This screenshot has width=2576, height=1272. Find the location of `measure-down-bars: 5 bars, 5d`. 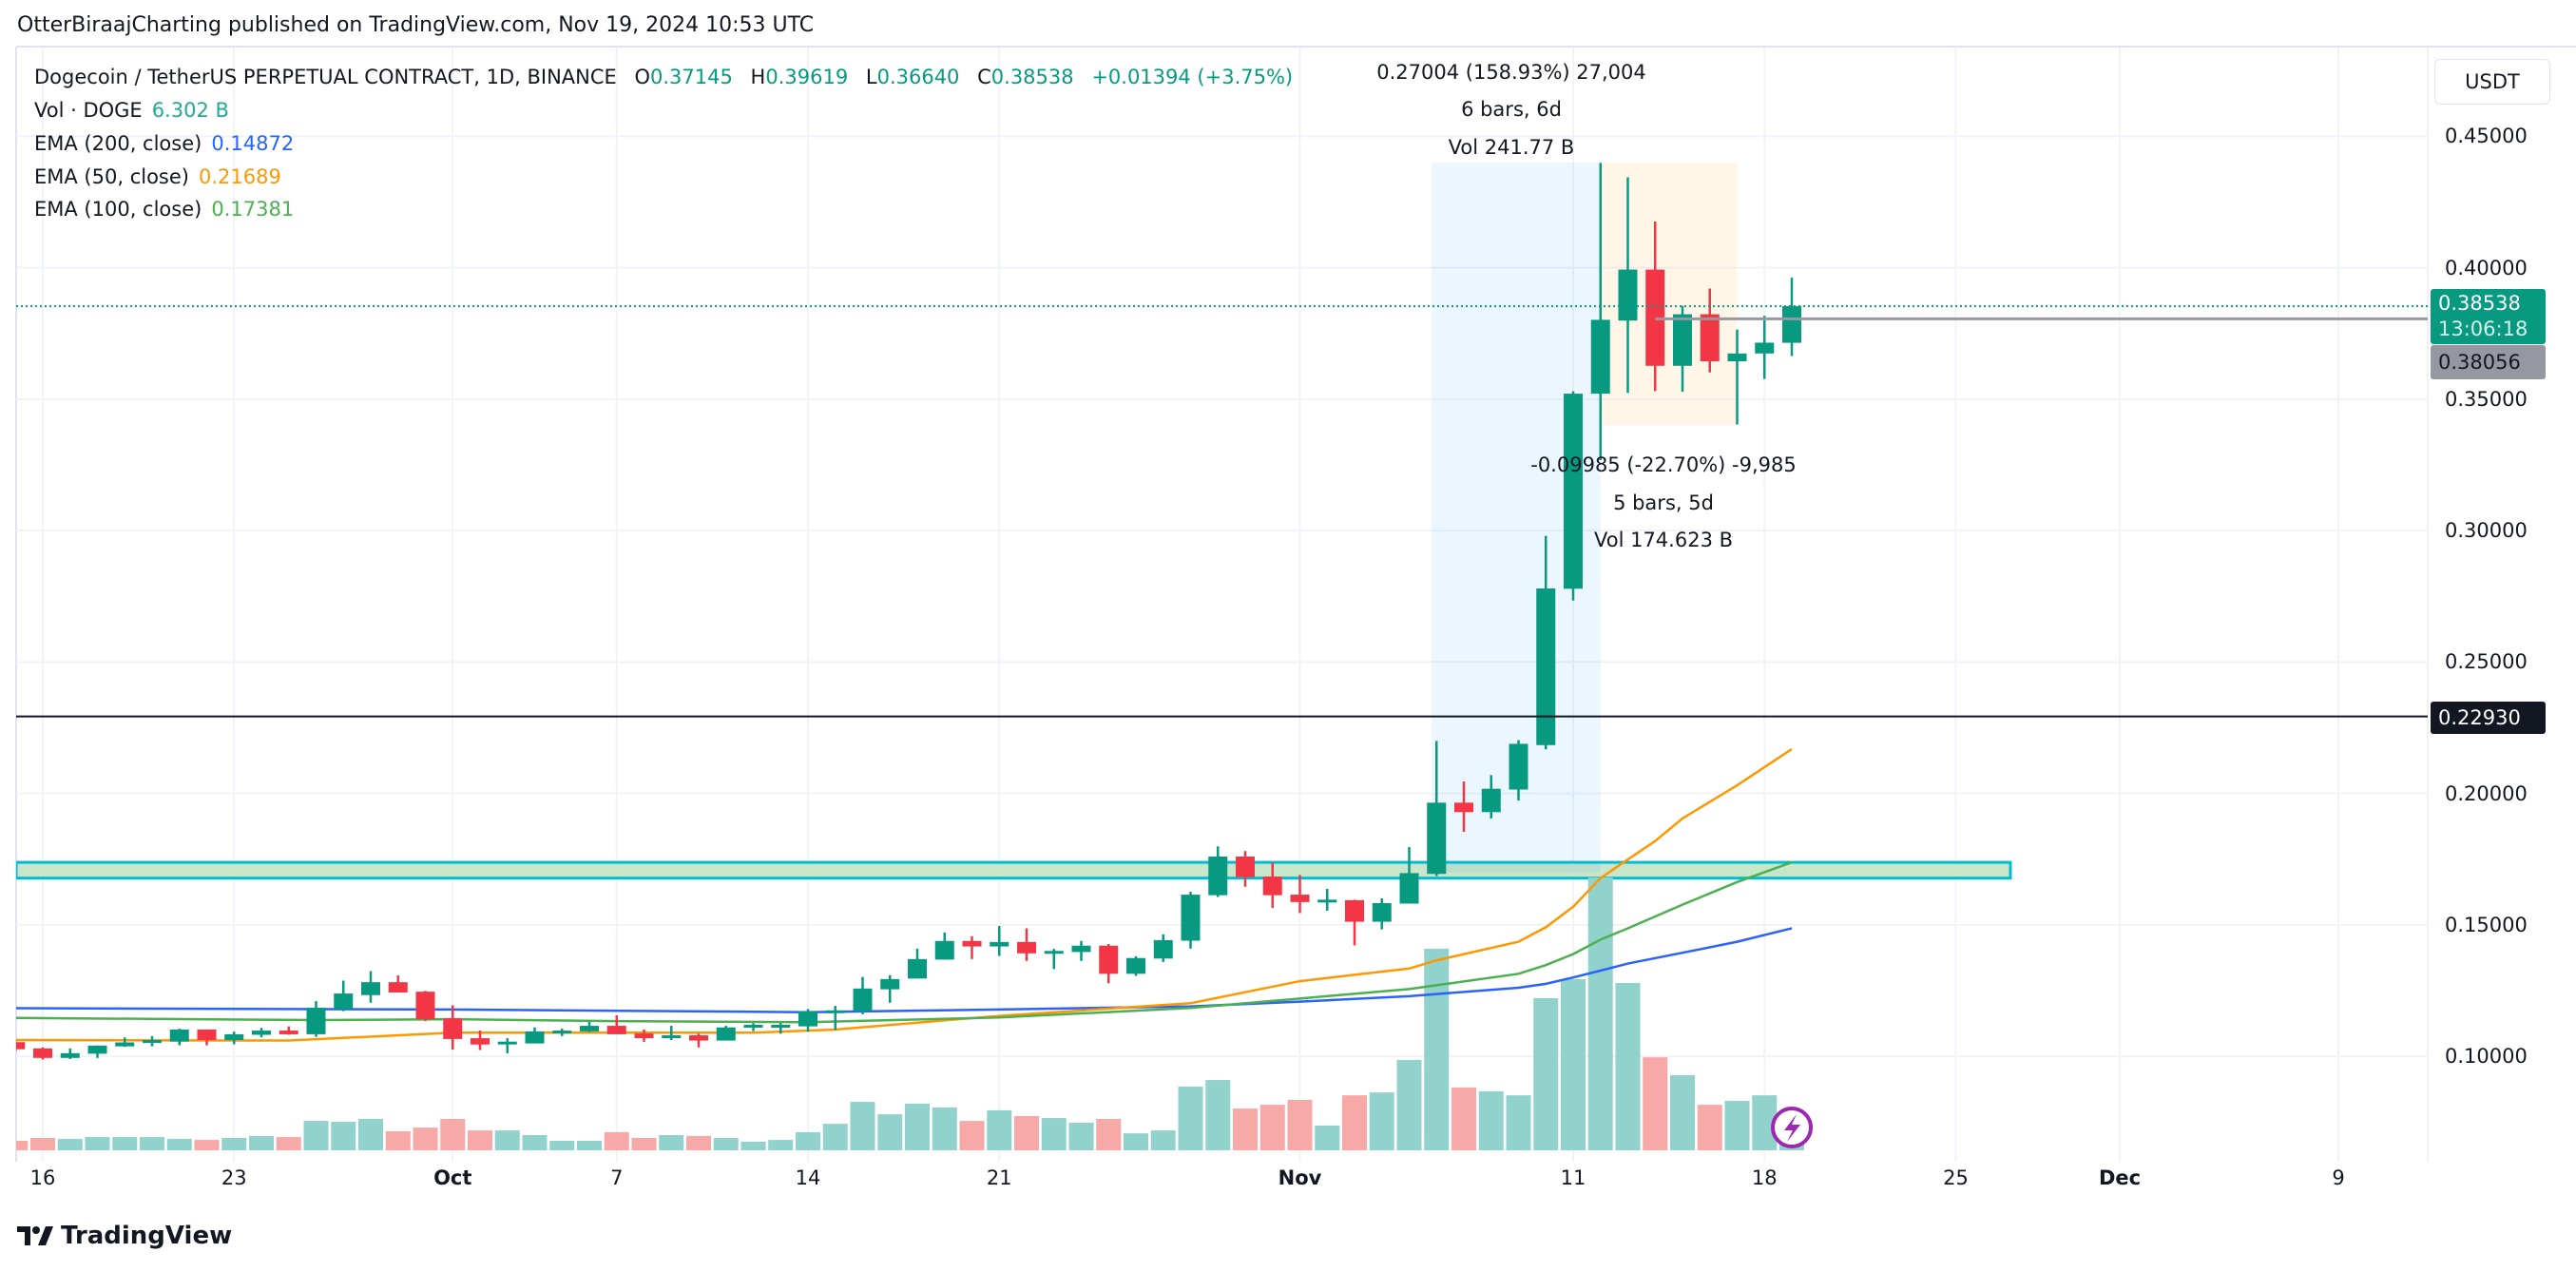

measure-down-bars: 5 bars, 5d is located at coordinates (1663, 502).